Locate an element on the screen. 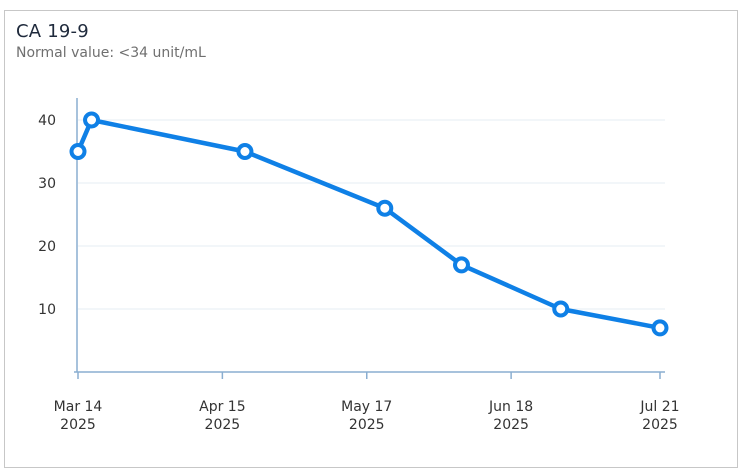 The width and height of the screenshot is (745, 471). chart-title: CA 19-9 is located at coordinates (52, 31).